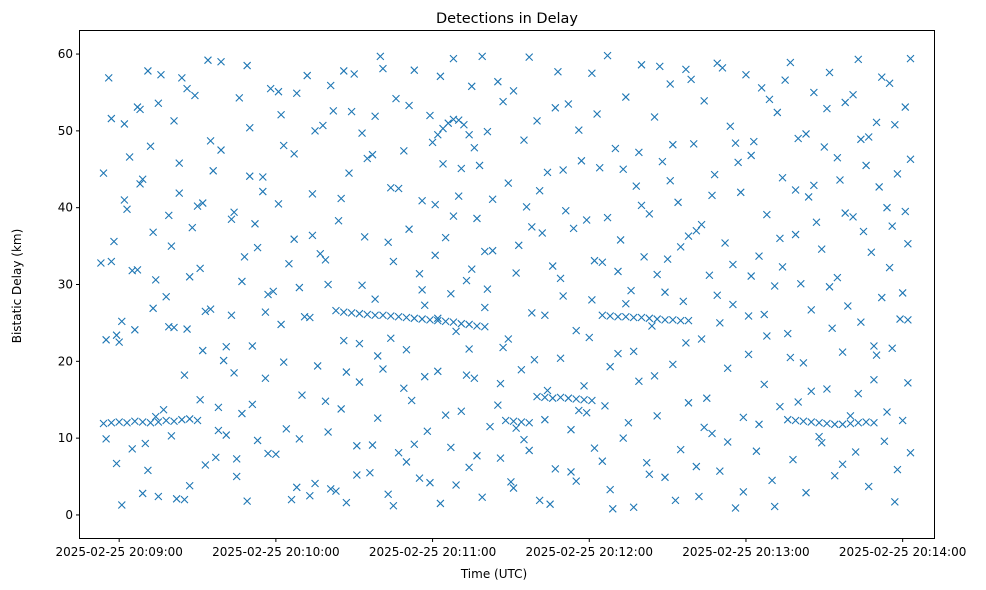 This screenshot has width=986, height=590. Describe the element at coordinates (552, 398) in the screenshot. I see `track-c-point` at that location.